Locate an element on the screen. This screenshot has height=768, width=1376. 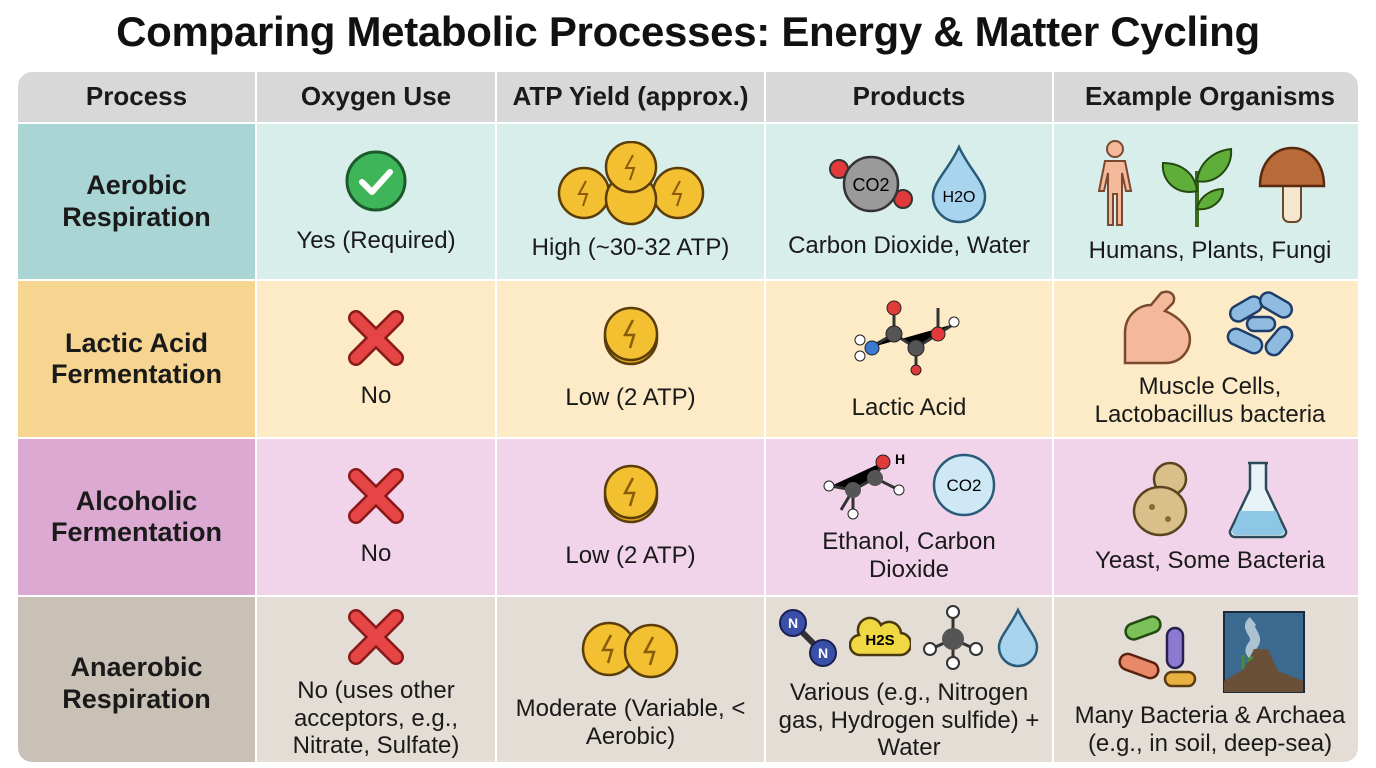
svg-text: H is located at coordinates (900, 459).